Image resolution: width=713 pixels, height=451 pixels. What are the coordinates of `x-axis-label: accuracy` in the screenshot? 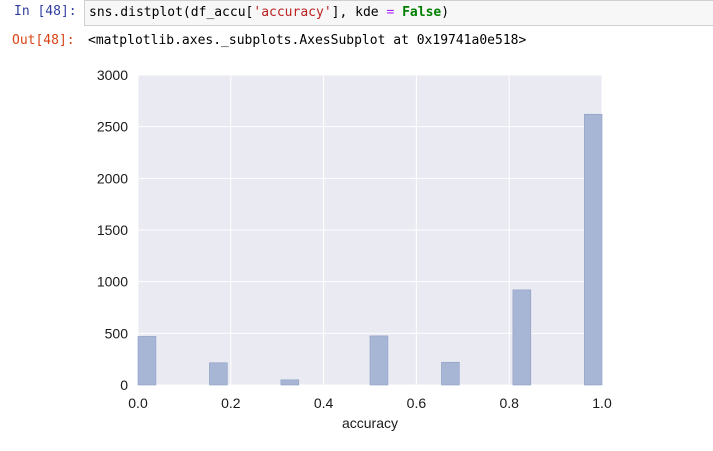 It's located at (370, 423).